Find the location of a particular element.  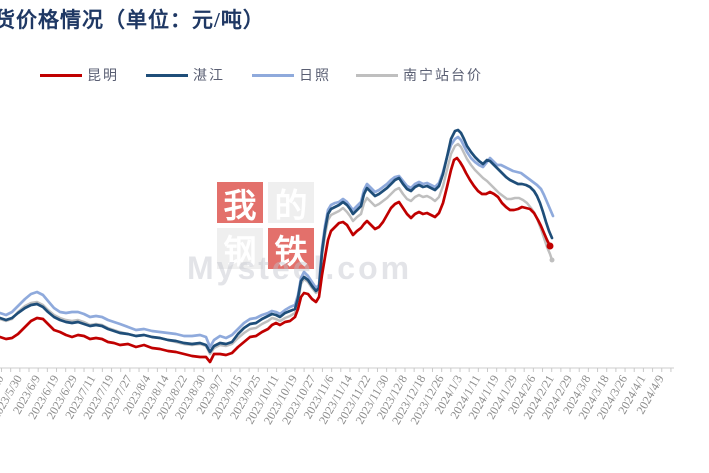

page-title: 货价格情况（单位：元/吨） is located at coordinates (132, 20).